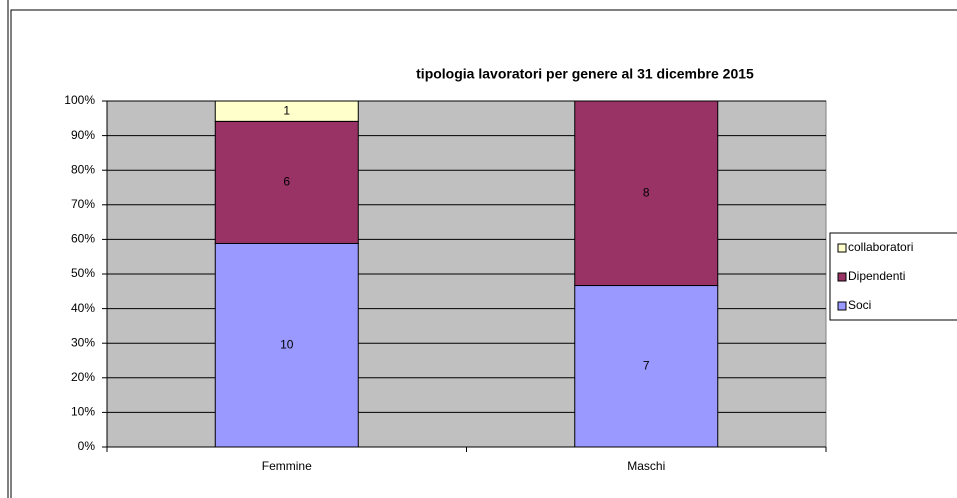  What do you see at coordinates (83, 412) in the screenshot?
I see `y-tick-label: 10%` at bounding box center [83, 412].